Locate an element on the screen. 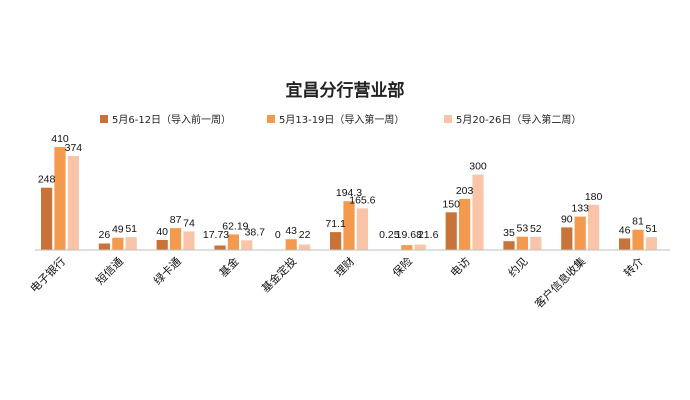 Image resolution: width=690 pixels, height=400 pixels. value-label-3-6: 165.6 is located at coordinates (362, 200).